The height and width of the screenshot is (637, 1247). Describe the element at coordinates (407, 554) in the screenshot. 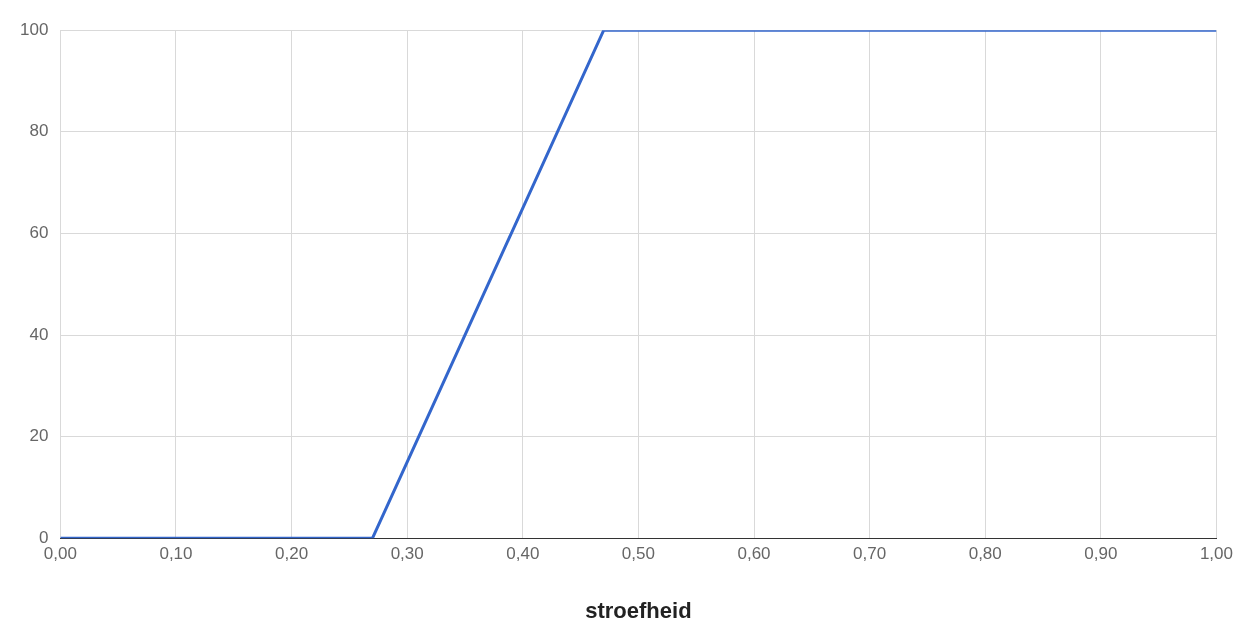

I see `x-tick-label: 0,30` at that location.